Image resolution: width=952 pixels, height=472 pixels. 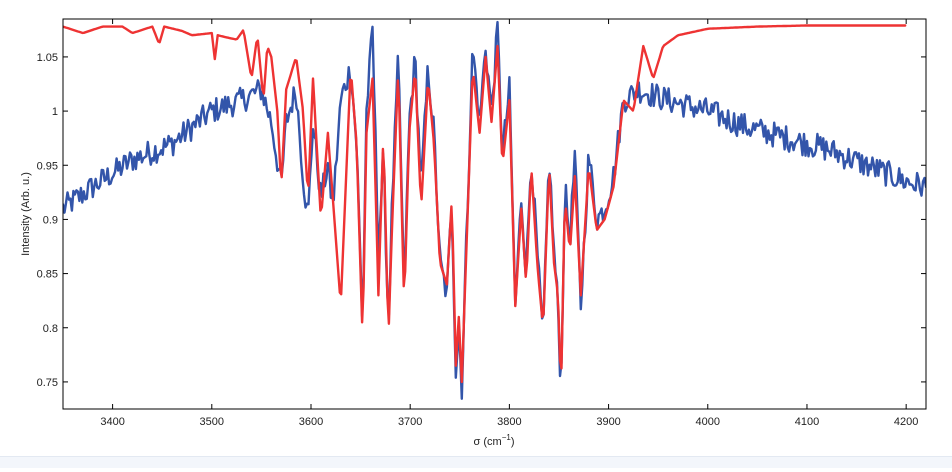 I want to click on x-axis-label-symbol: σ, so click(x=477, y=442).